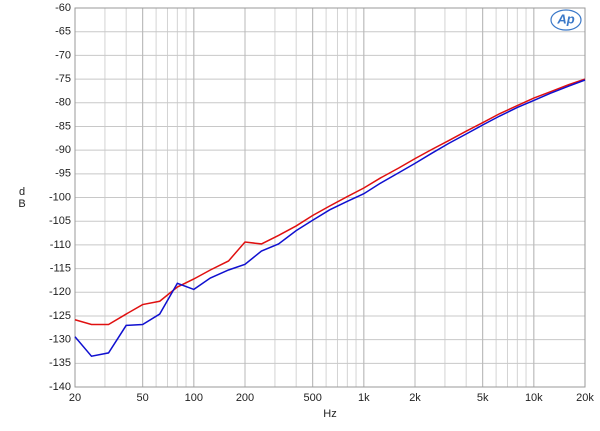 The height and width of the screenshot is (431, 600). I want to click on y-tick-label: -125, so click(60, 316).